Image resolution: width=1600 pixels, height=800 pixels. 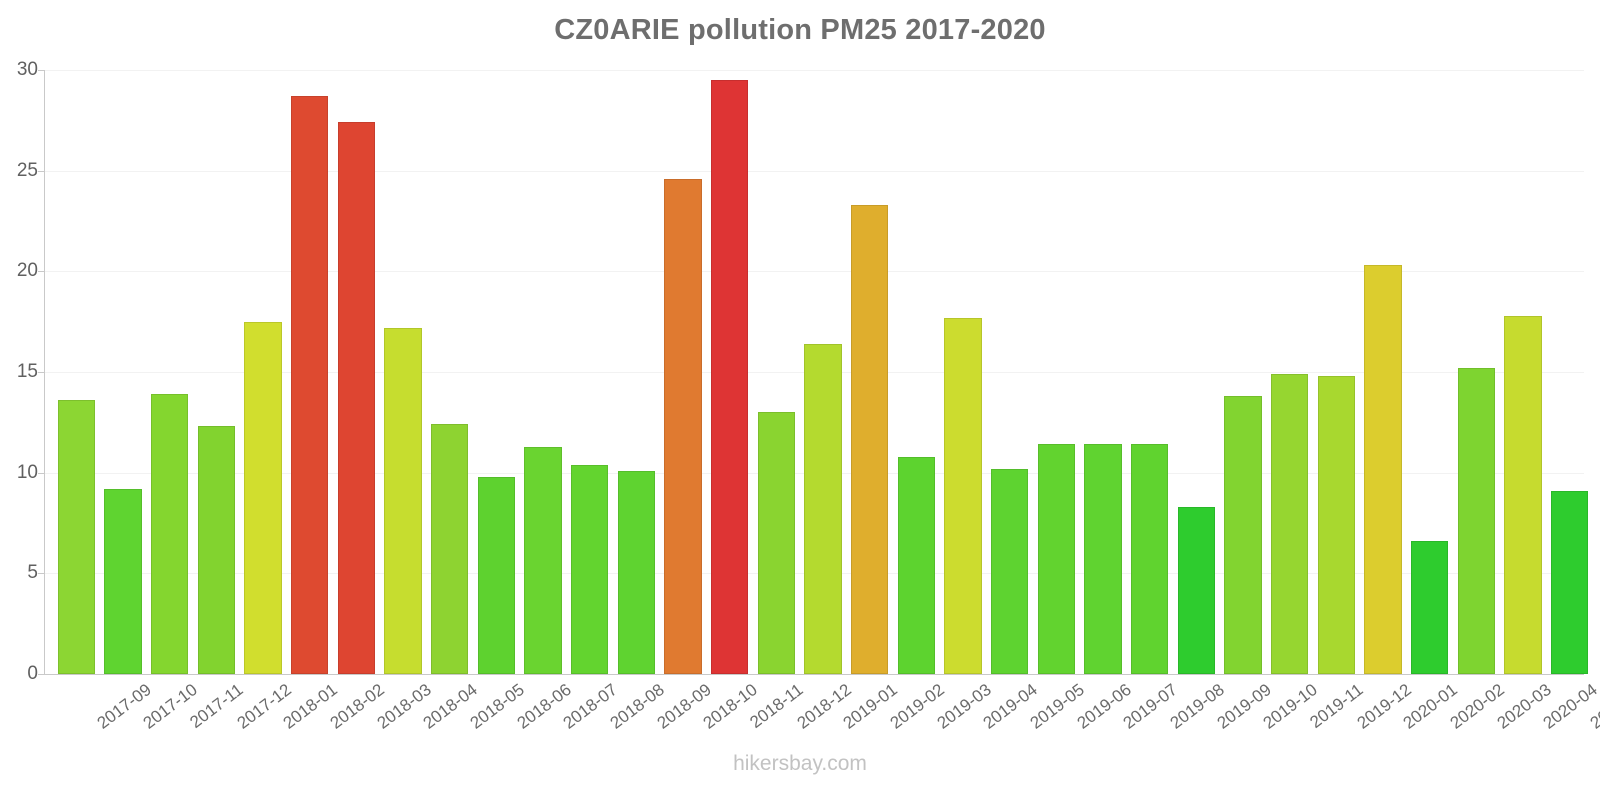 I want to click on x-axis-line, so click(x=814, y=674).